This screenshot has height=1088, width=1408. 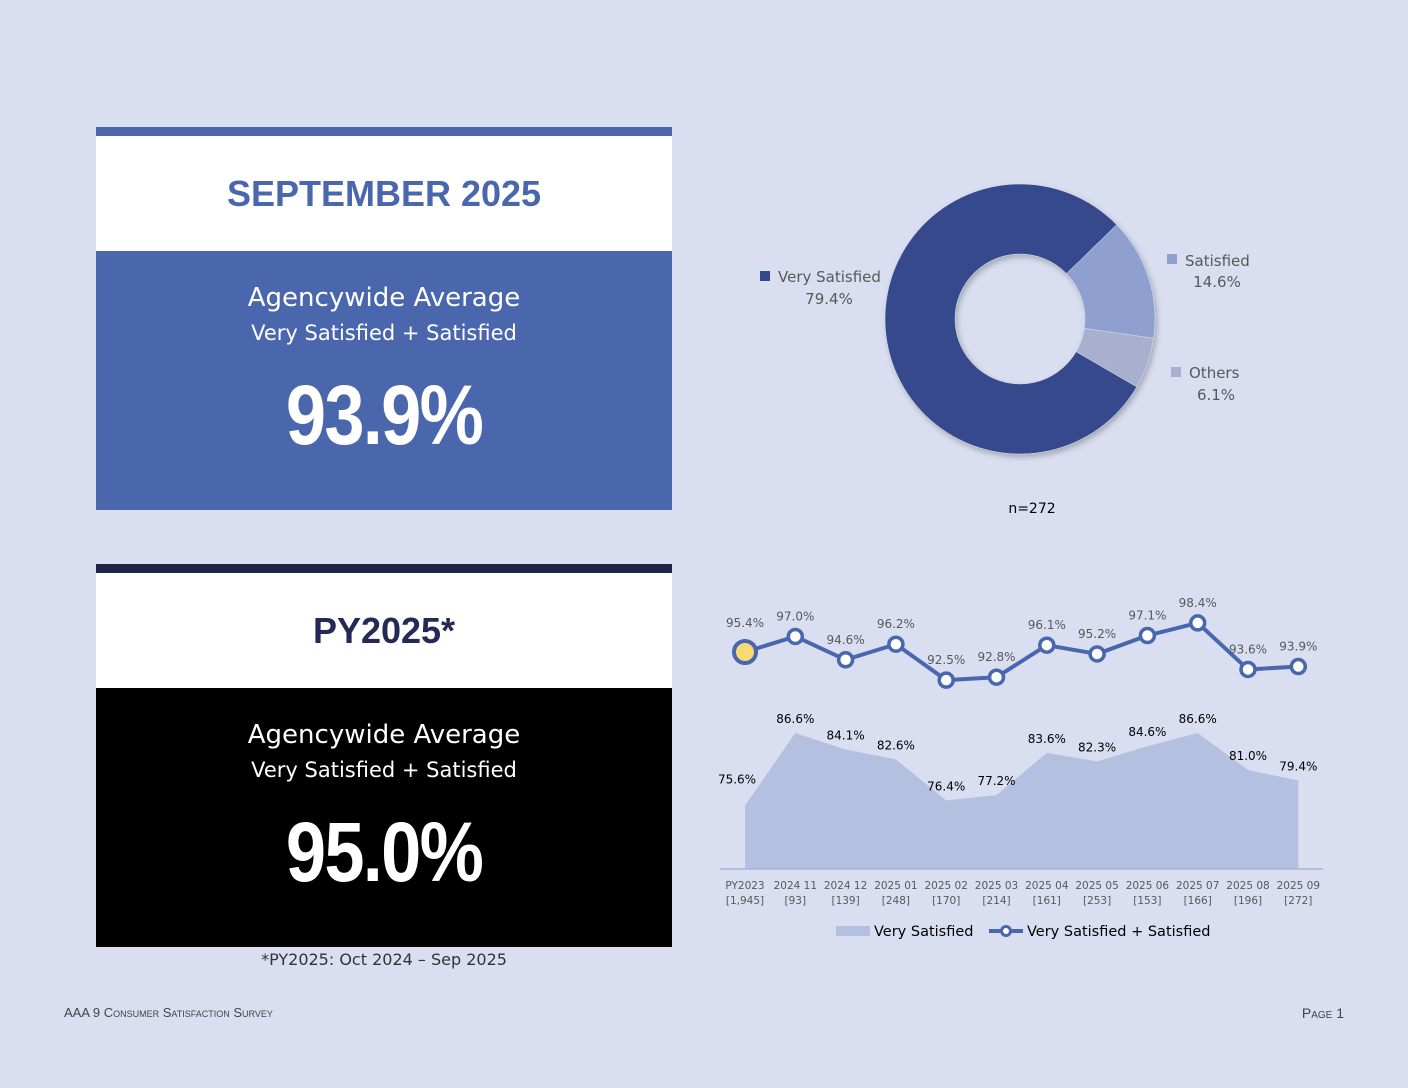 I want to click on area-data-label: 82.3%, so click(x=1097, y=747).